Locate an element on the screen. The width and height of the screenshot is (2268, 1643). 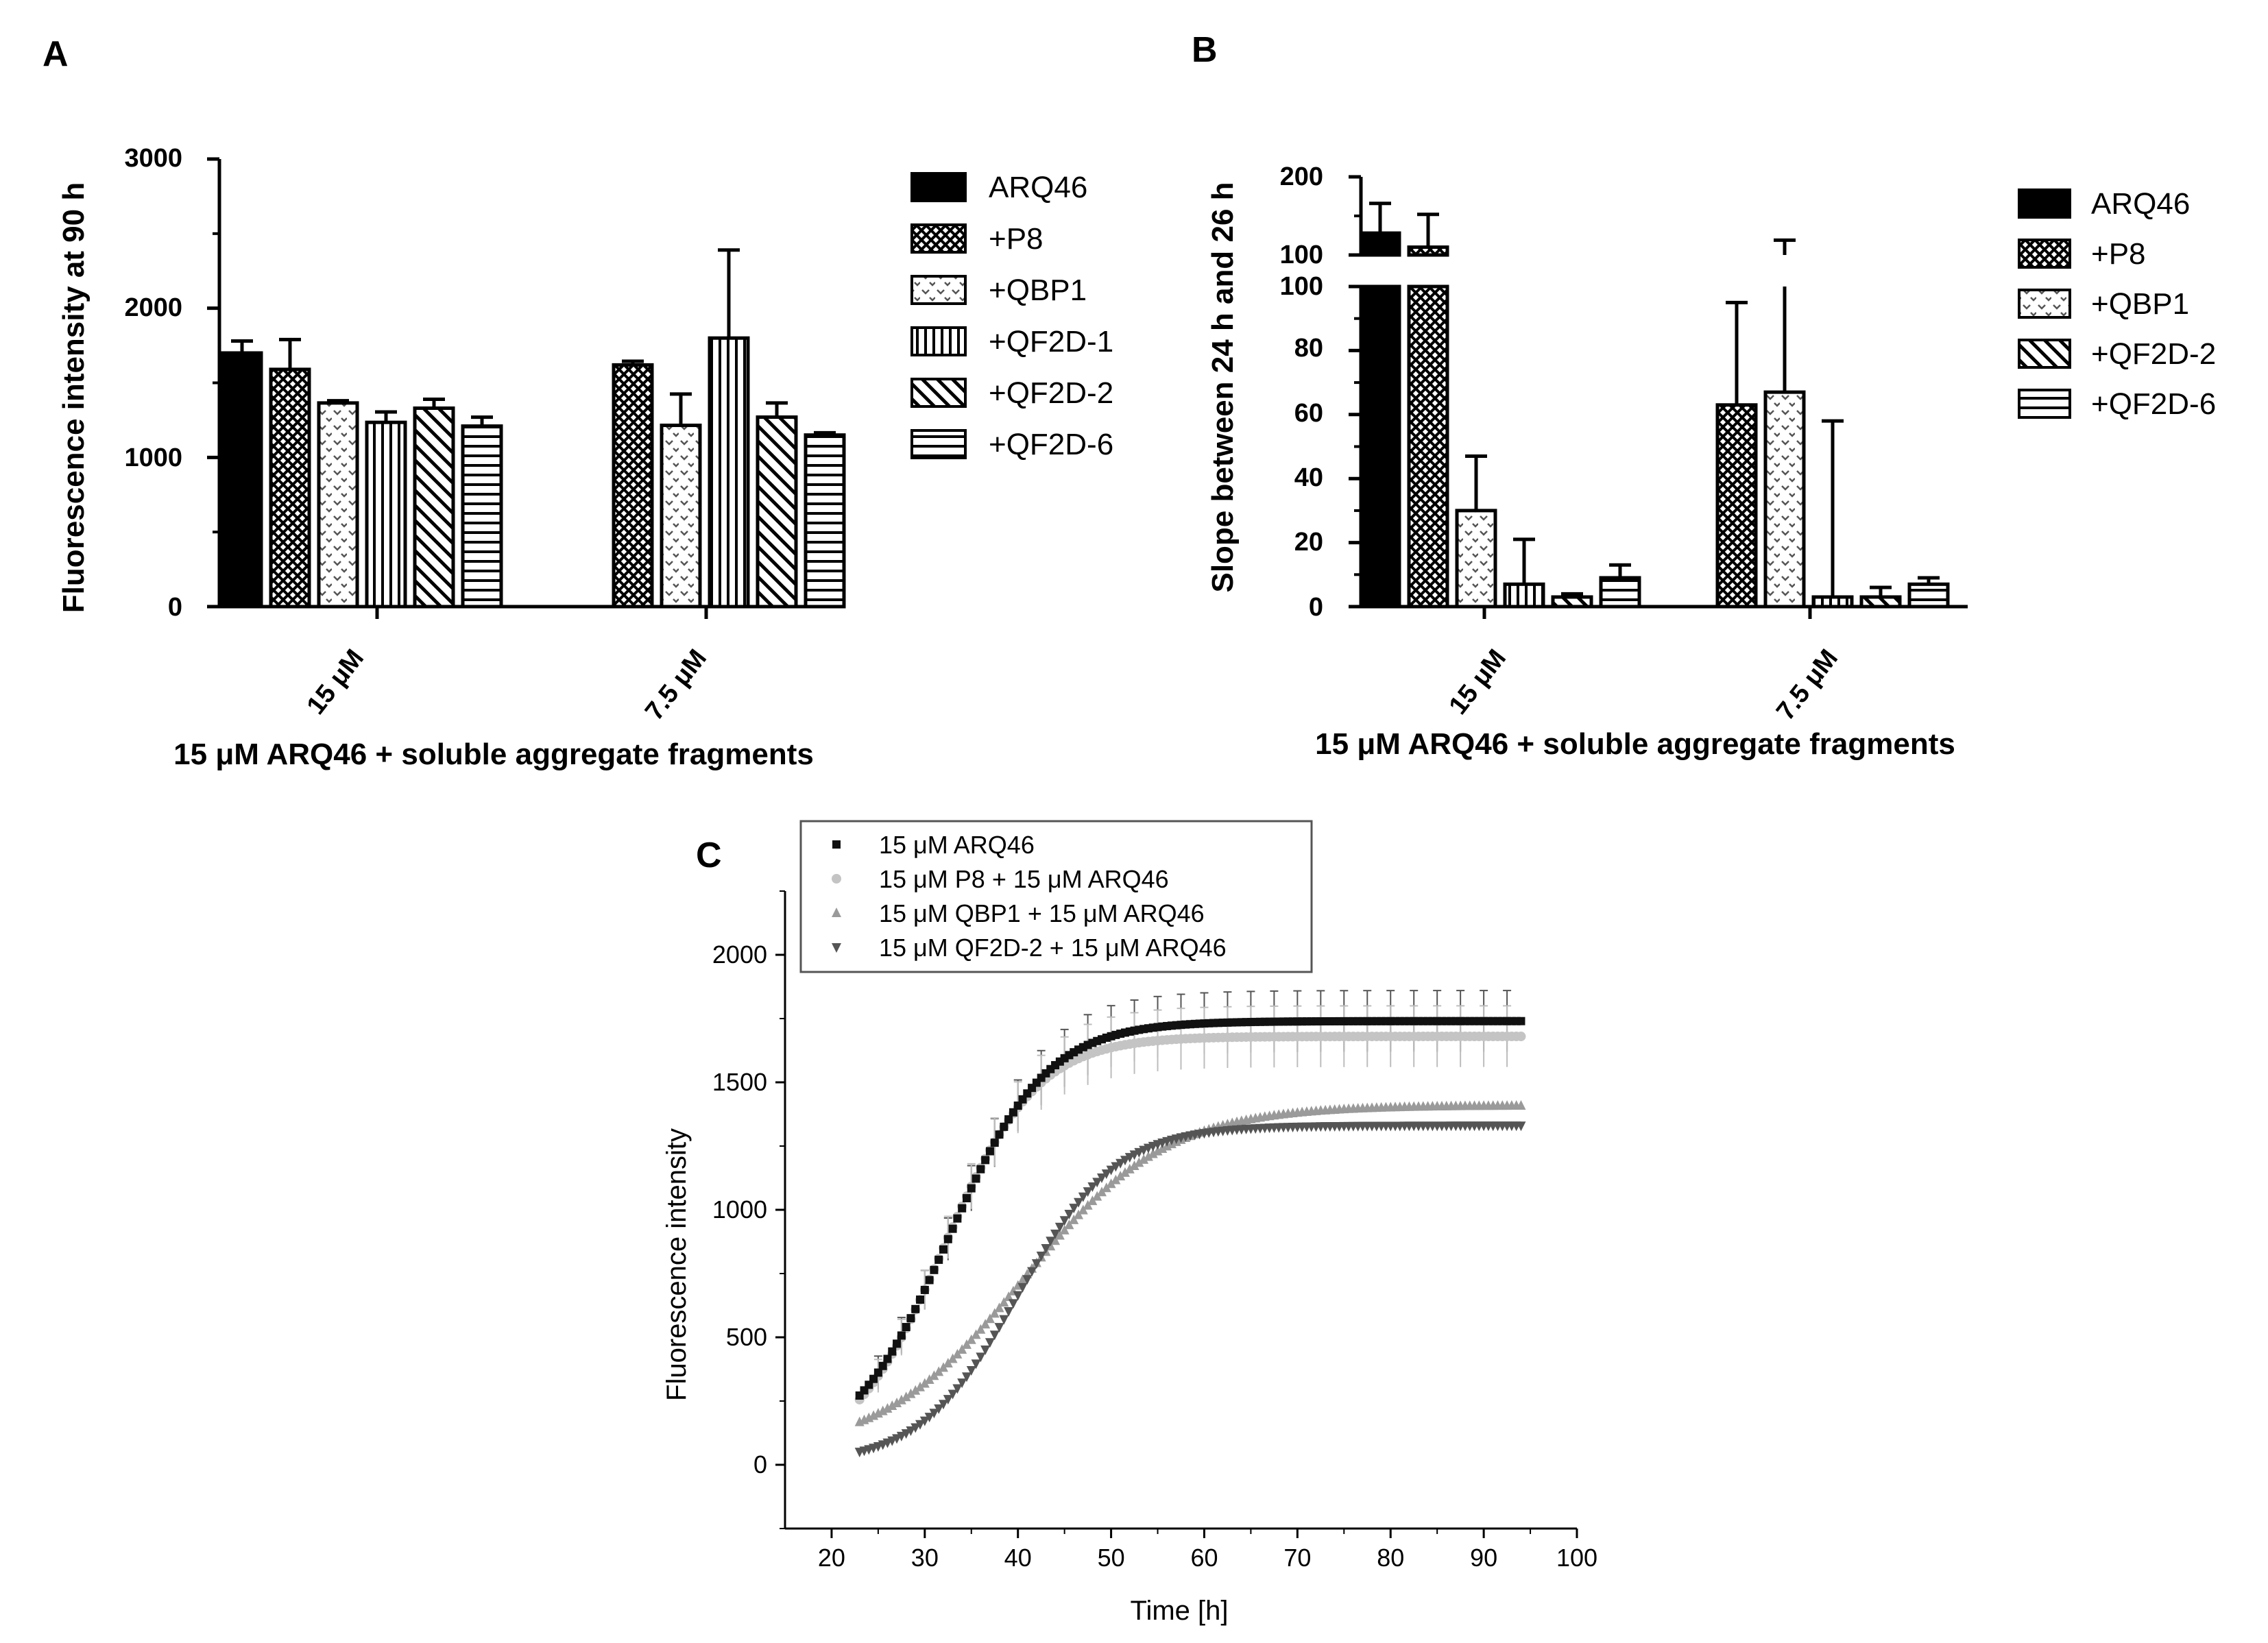
panel-label-c: C is located at coordinates (709, 856).